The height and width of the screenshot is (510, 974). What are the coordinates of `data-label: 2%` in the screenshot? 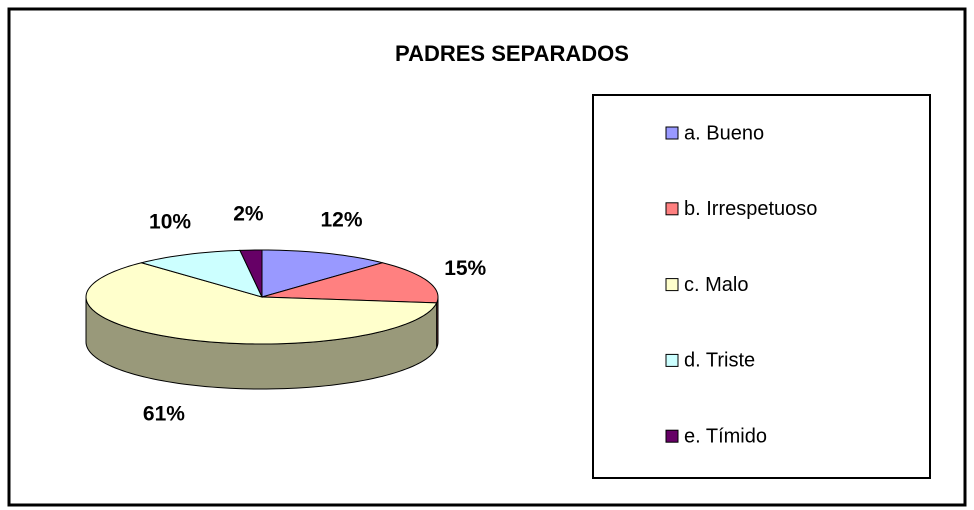 It's located at (248, 214).